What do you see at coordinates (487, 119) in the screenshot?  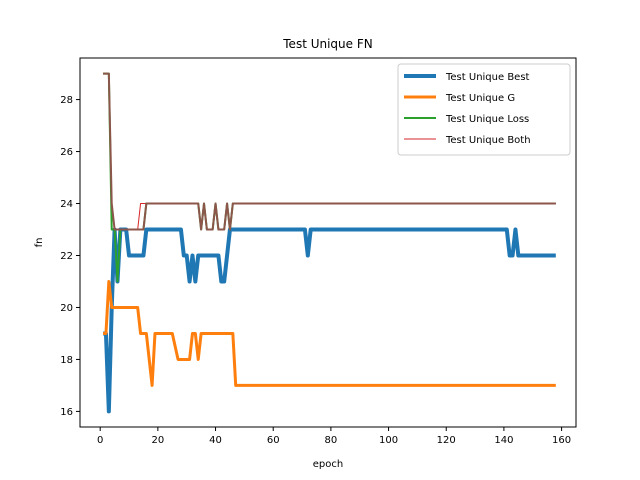 I see `legend-label: Test Unique Loss` at bounding box center [487, 119].